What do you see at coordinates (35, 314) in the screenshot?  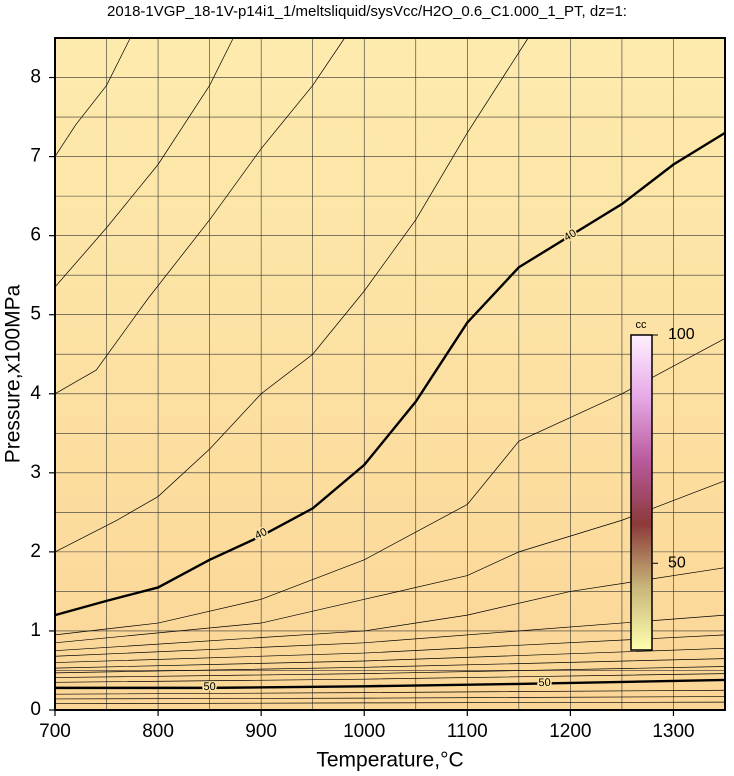 I see `y-tick-label: 5` at bounding box center [35, 314].